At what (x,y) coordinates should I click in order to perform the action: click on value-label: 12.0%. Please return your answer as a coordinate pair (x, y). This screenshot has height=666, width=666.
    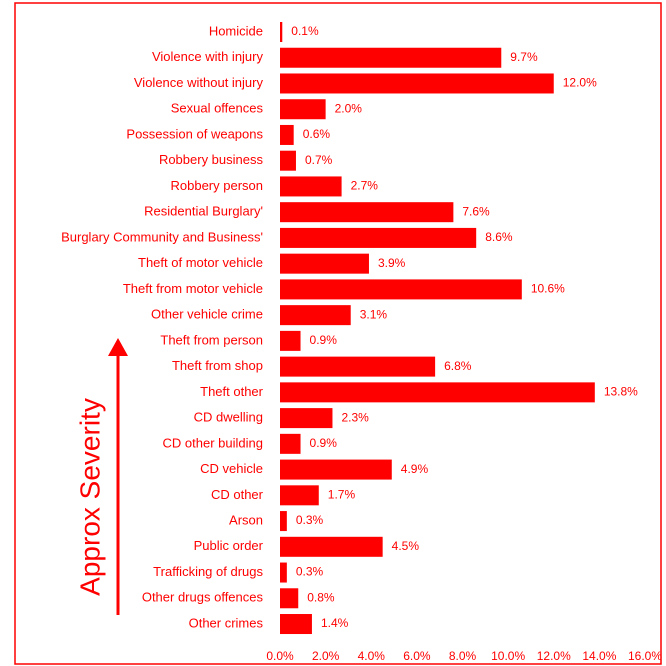
    Looking at the image, I should click on (580, 83).